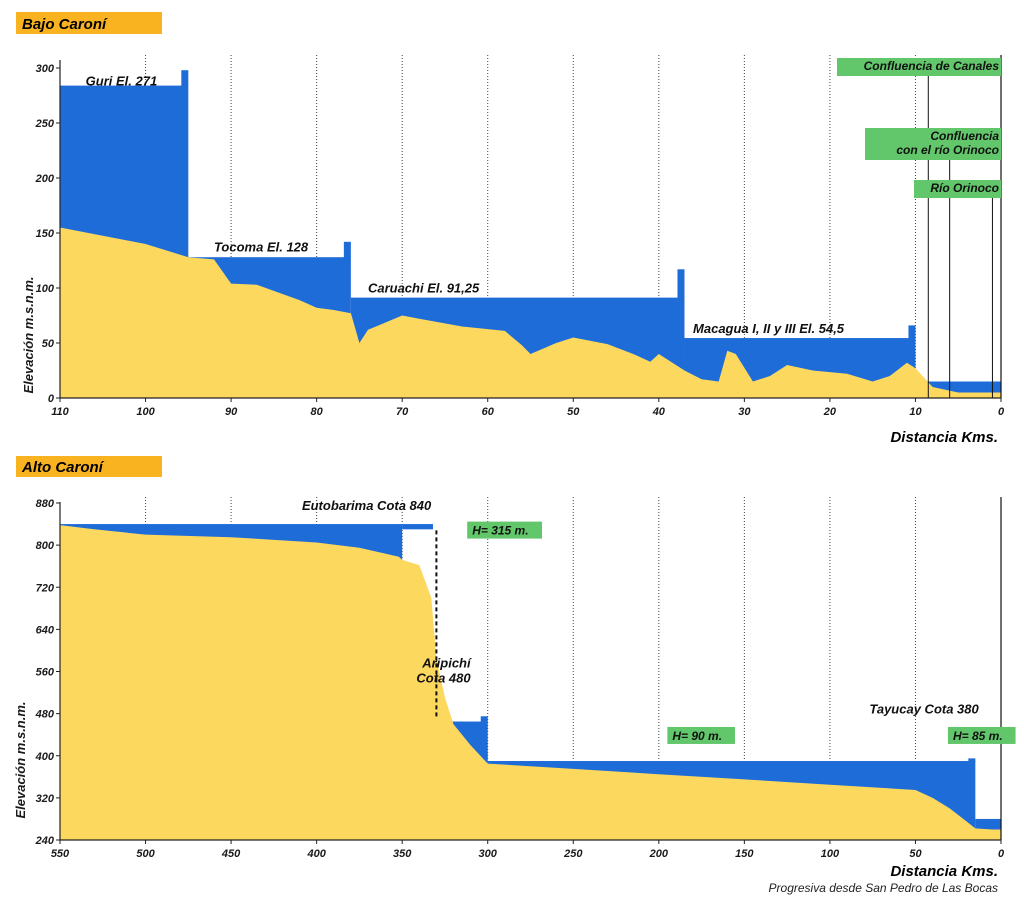 This screenshot has height=902, width=1024. Describe the element at coordinates (231, 412) in the screenshot. I see `x-tick-label: 90` at that location.